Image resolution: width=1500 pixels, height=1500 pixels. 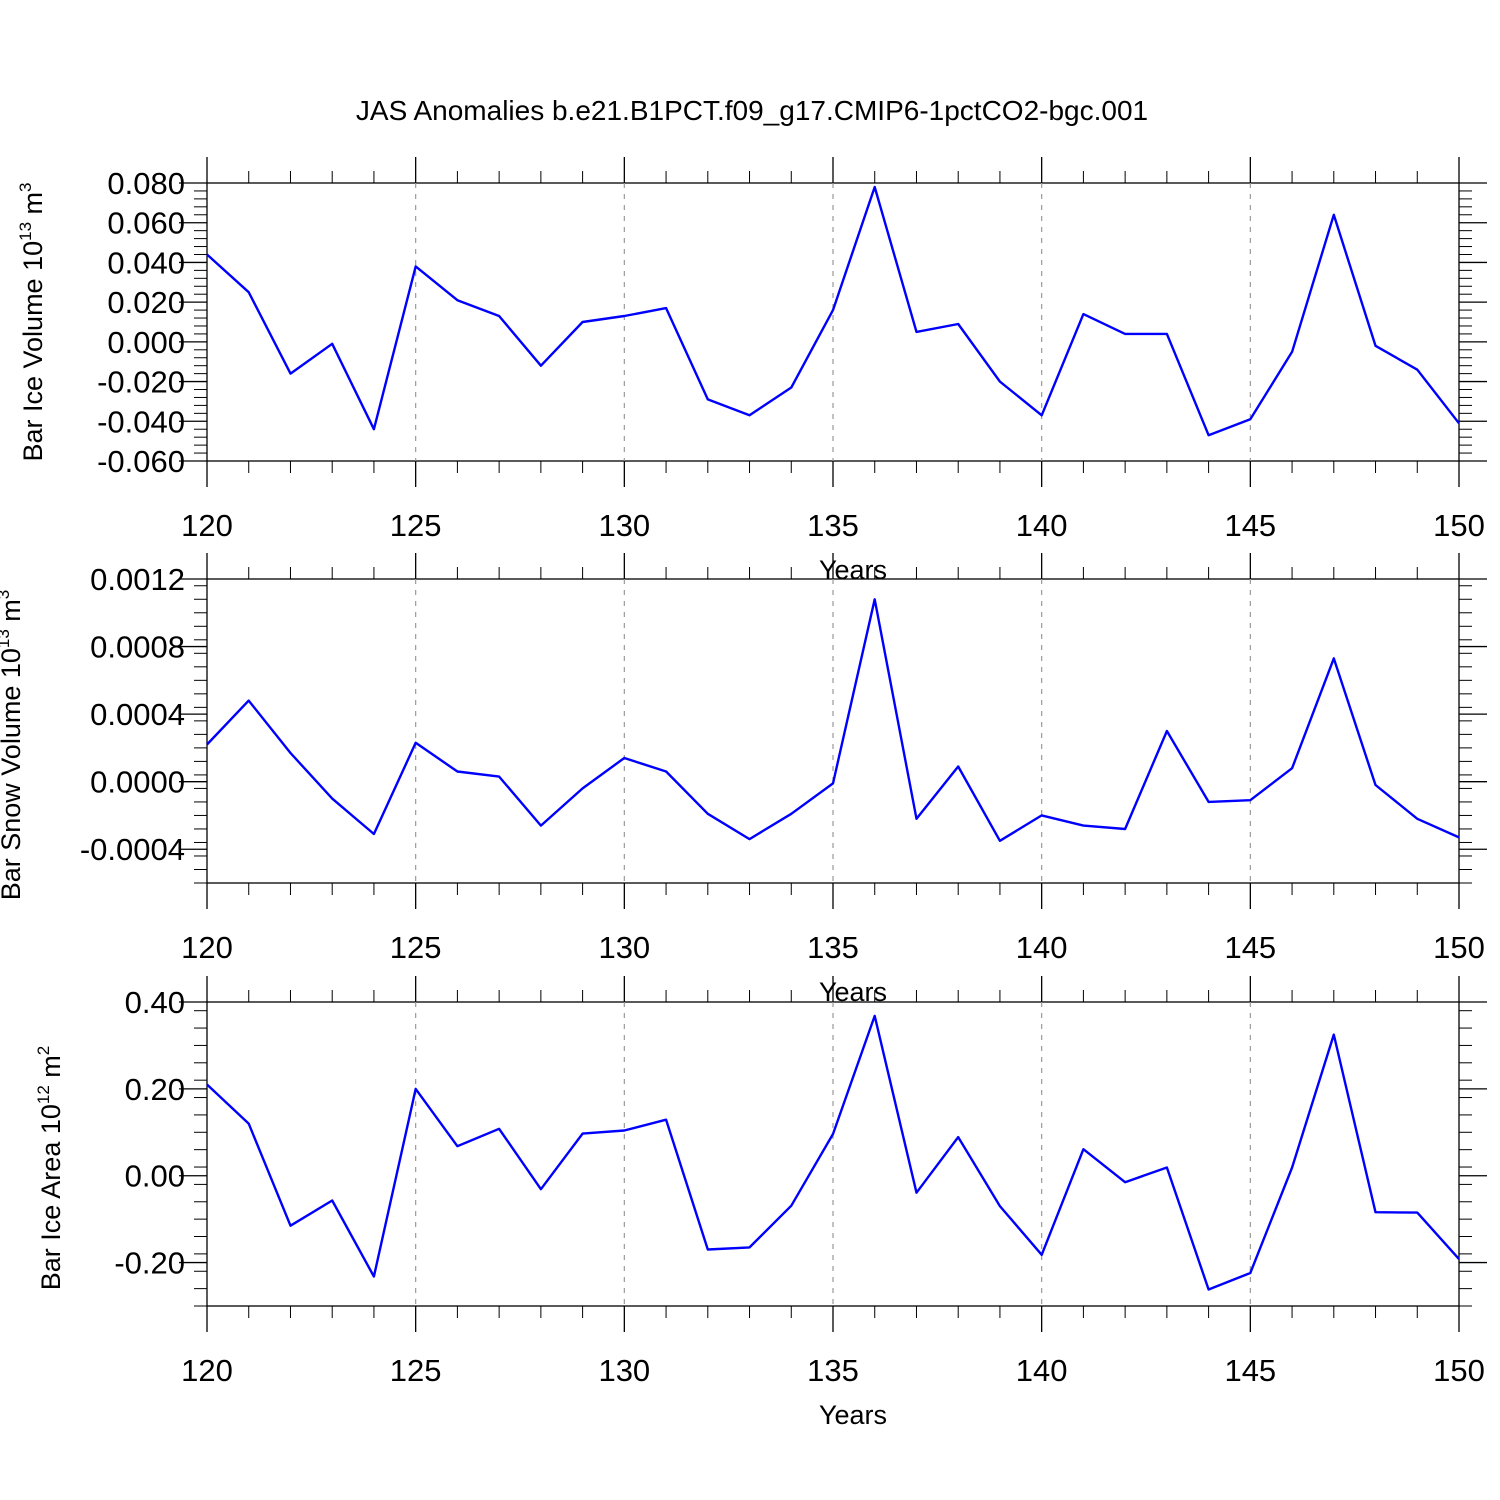 What do you see at coordinates (137, 782) in the screenshot?
I see `y-tick-label: 0.0000` at bounding box center [137, 782].